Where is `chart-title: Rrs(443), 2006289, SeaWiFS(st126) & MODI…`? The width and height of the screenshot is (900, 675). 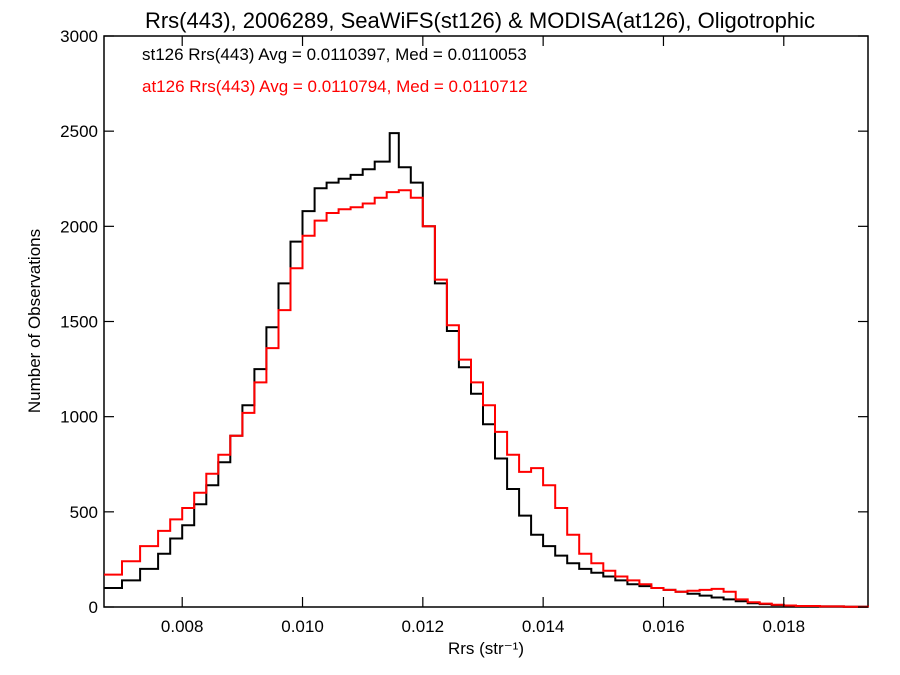
chart-title: Rrs(443), 2006289, SeaWiFS(st126) & MODI… is located at coordinates (480, 20).